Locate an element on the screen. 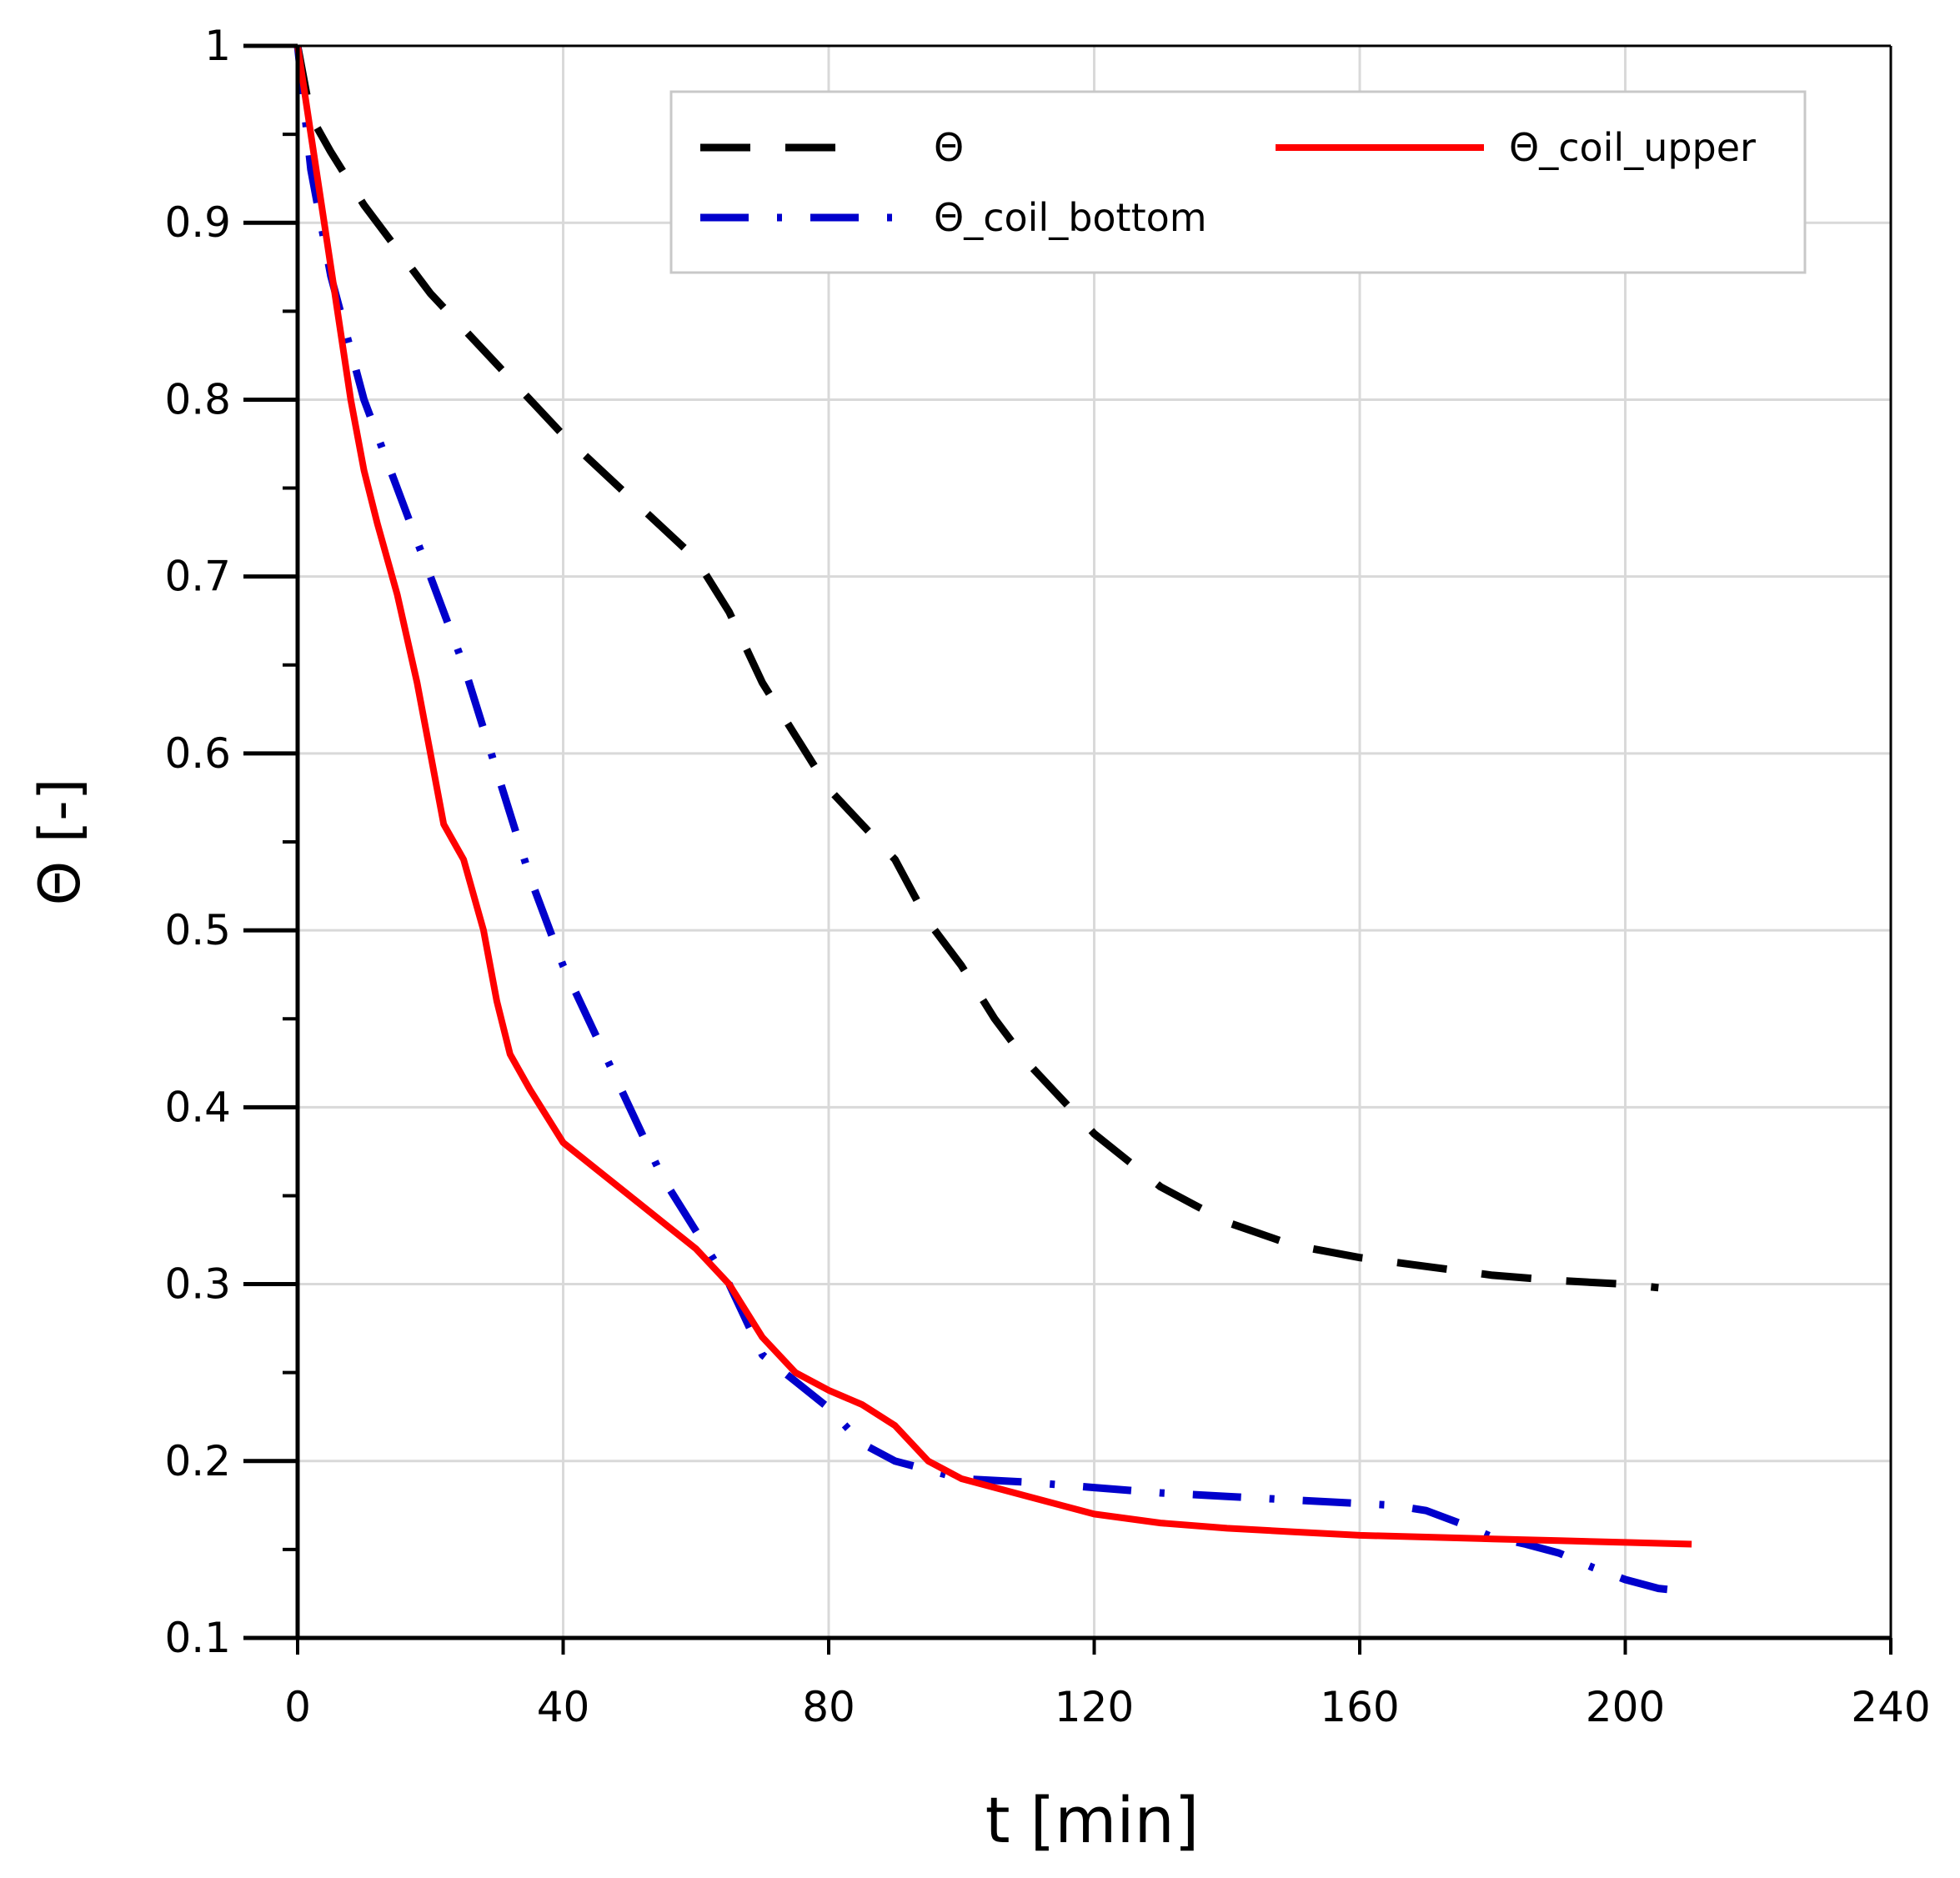 This screenshot has width=1960, height=1878. legend-box is located at coordinates (1238, 182).